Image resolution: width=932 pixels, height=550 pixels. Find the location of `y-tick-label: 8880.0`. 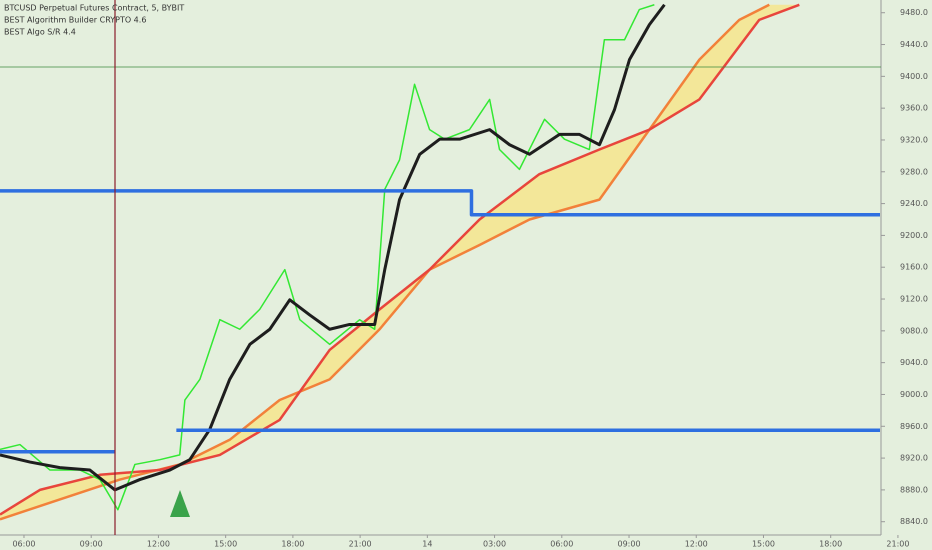

y-tick-label: 8880.0 is located at coordinates (914, 489).